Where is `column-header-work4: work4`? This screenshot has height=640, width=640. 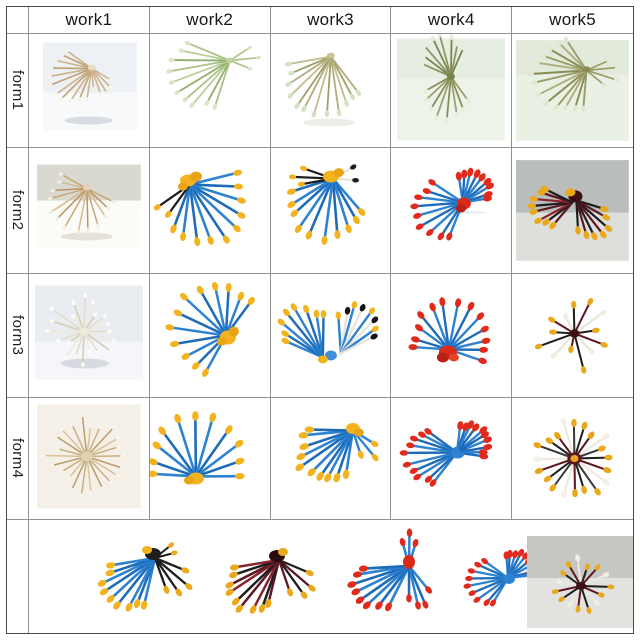
column-header-work4: work4 is located at coordinates (452, 20).